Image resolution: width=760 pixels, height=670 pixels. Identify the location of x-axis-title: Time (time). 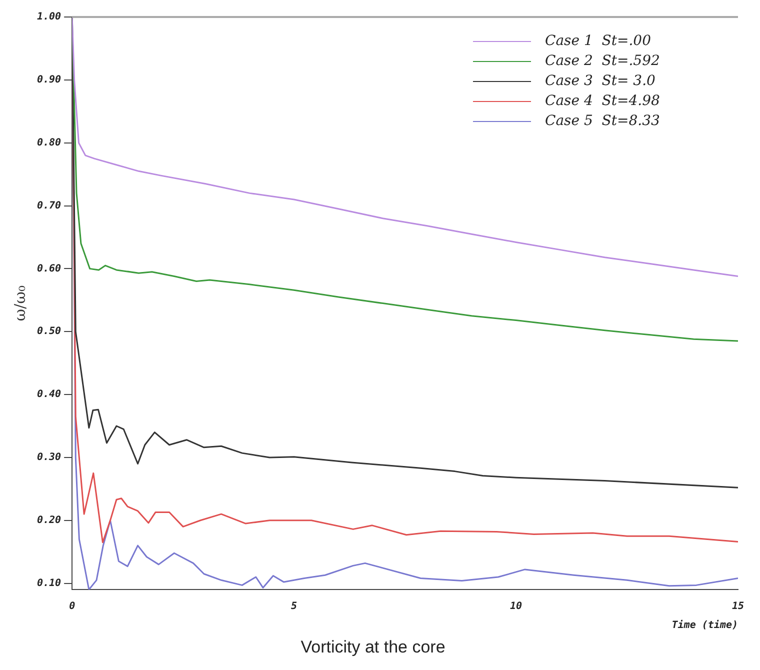
(705, 625).